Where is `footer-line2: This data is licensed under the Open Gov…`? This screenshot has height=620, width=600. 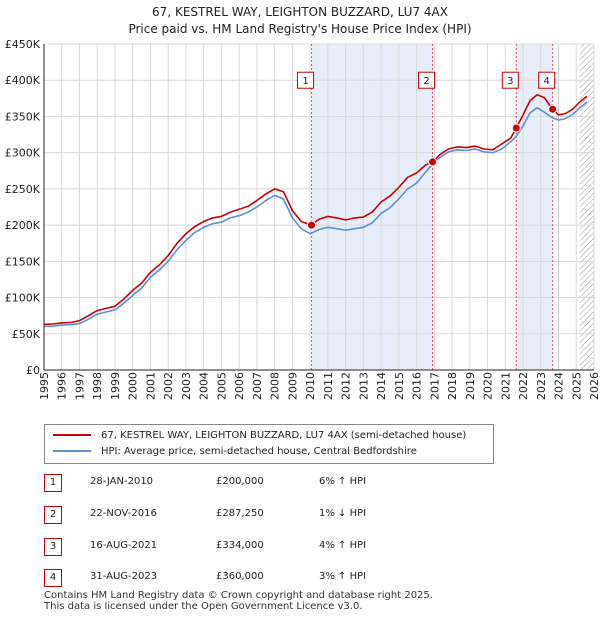
footer-line2: This data is licensed under the Open Gov… is located at coordinates (203, 606).